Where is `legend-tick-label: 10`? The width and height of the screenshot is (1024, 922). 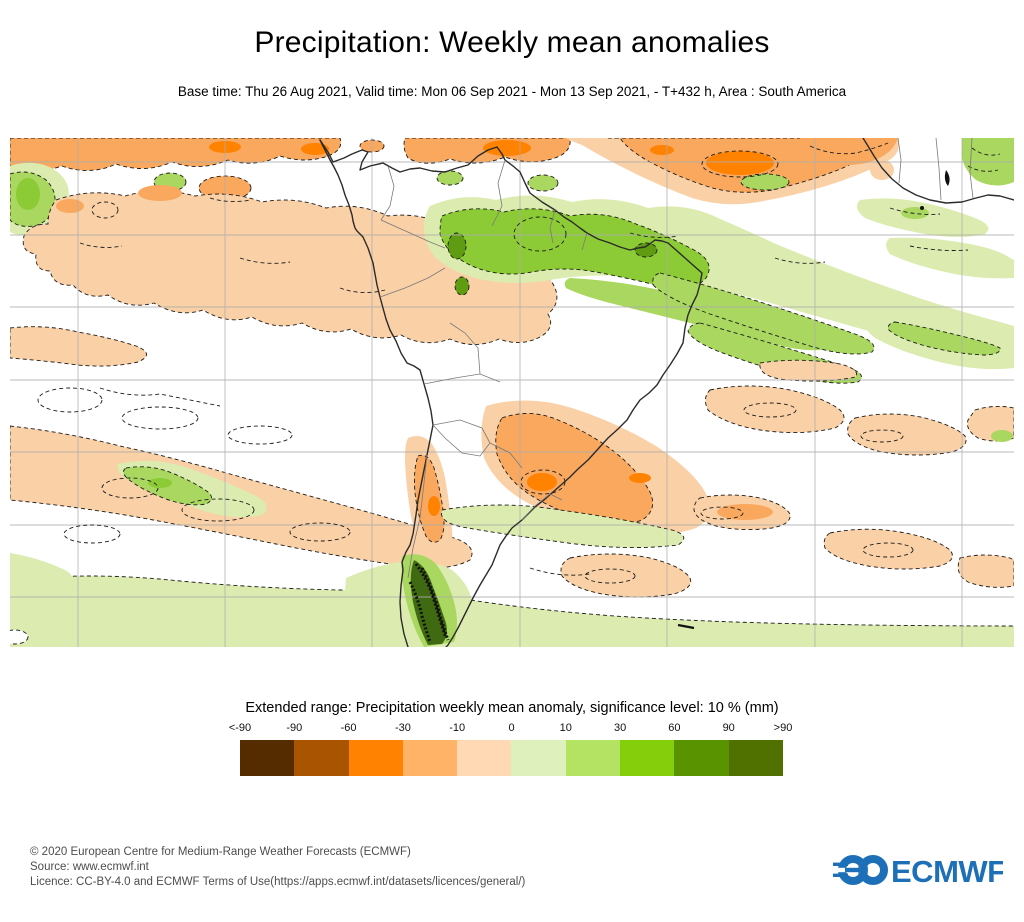 legend-tick-label: 10 is located at coordinates (565, 728).